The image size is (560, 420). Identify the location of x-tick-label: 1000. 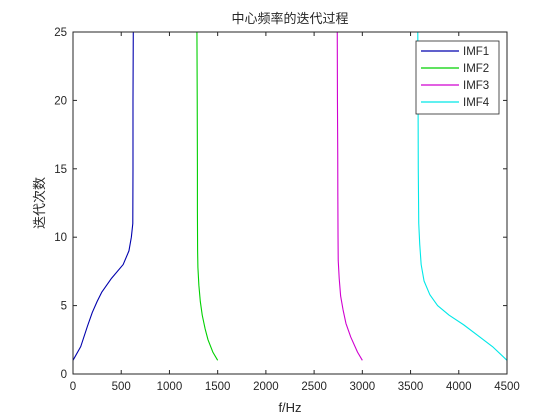
(170, 387).